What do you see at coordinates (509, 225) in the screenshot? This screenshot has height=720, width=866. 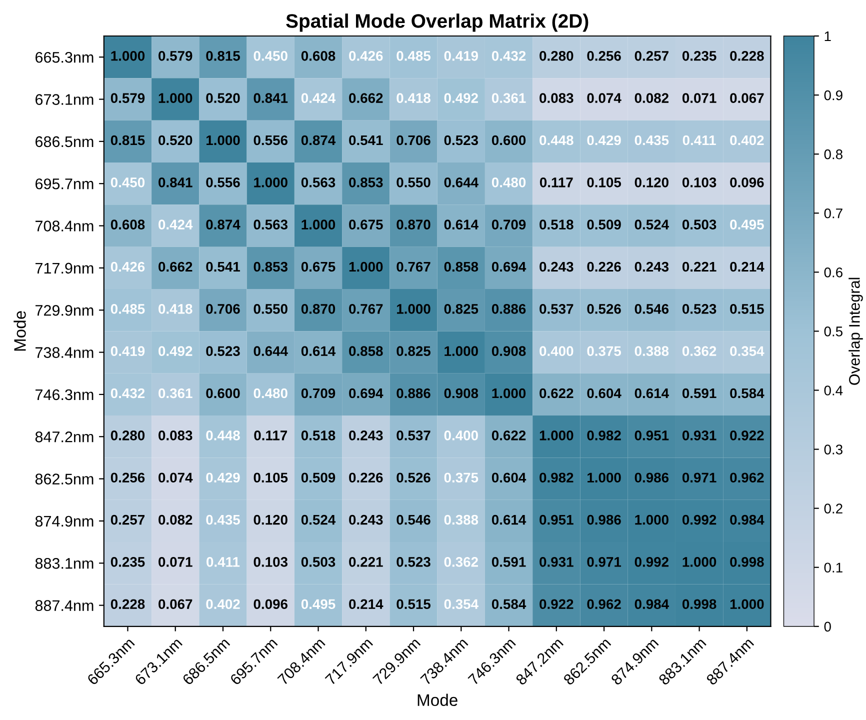 I see `data-label: 0.709` at bounding box center [509, 225].